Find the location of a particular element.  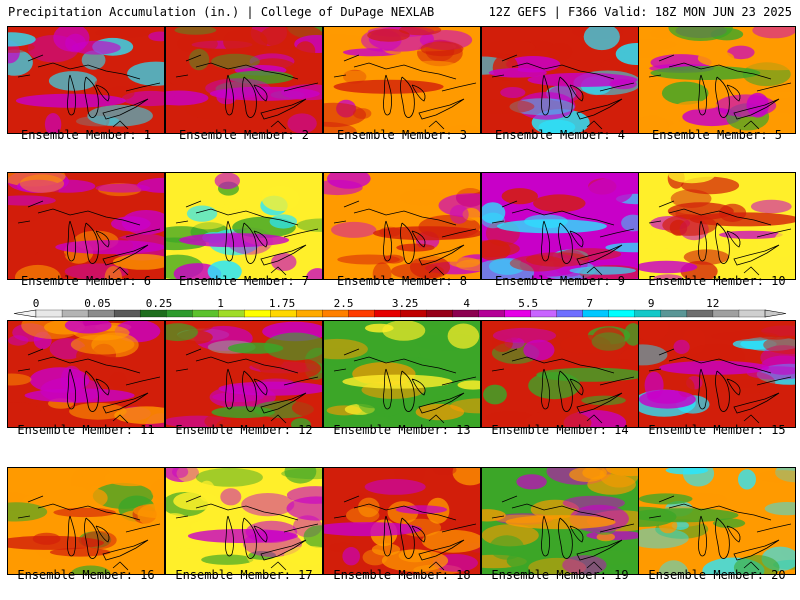

ensemble-member-label: Ensemble Member: 2 is located at coordinates (244, 135).